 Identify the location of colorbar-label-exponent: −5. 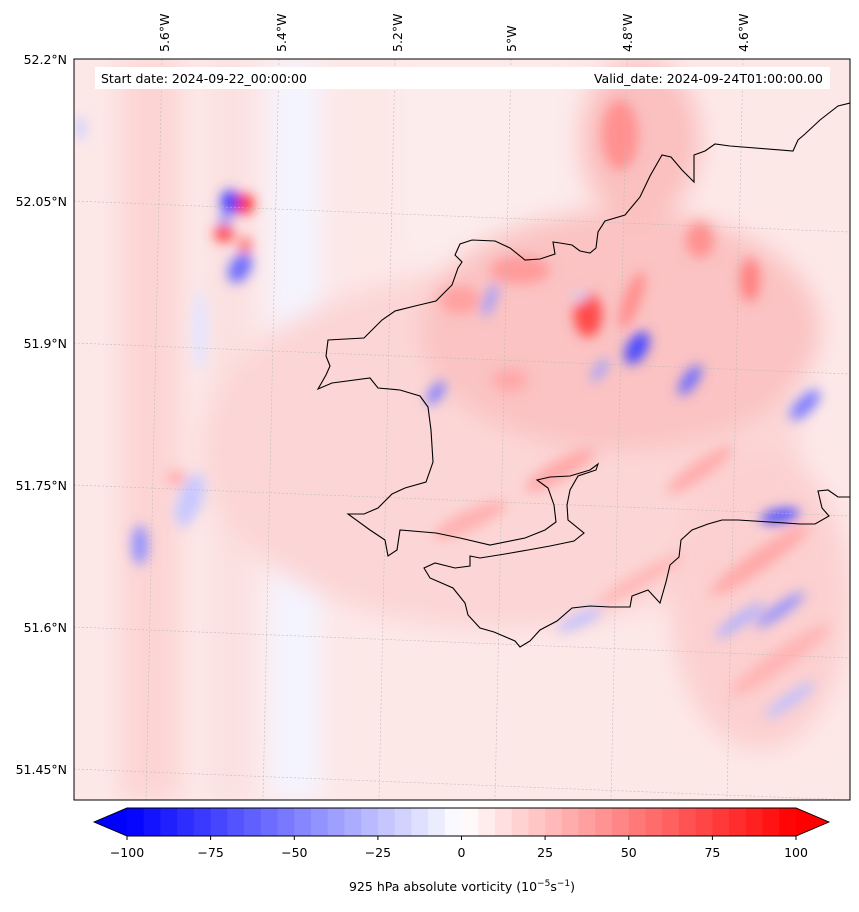
(543, 884).